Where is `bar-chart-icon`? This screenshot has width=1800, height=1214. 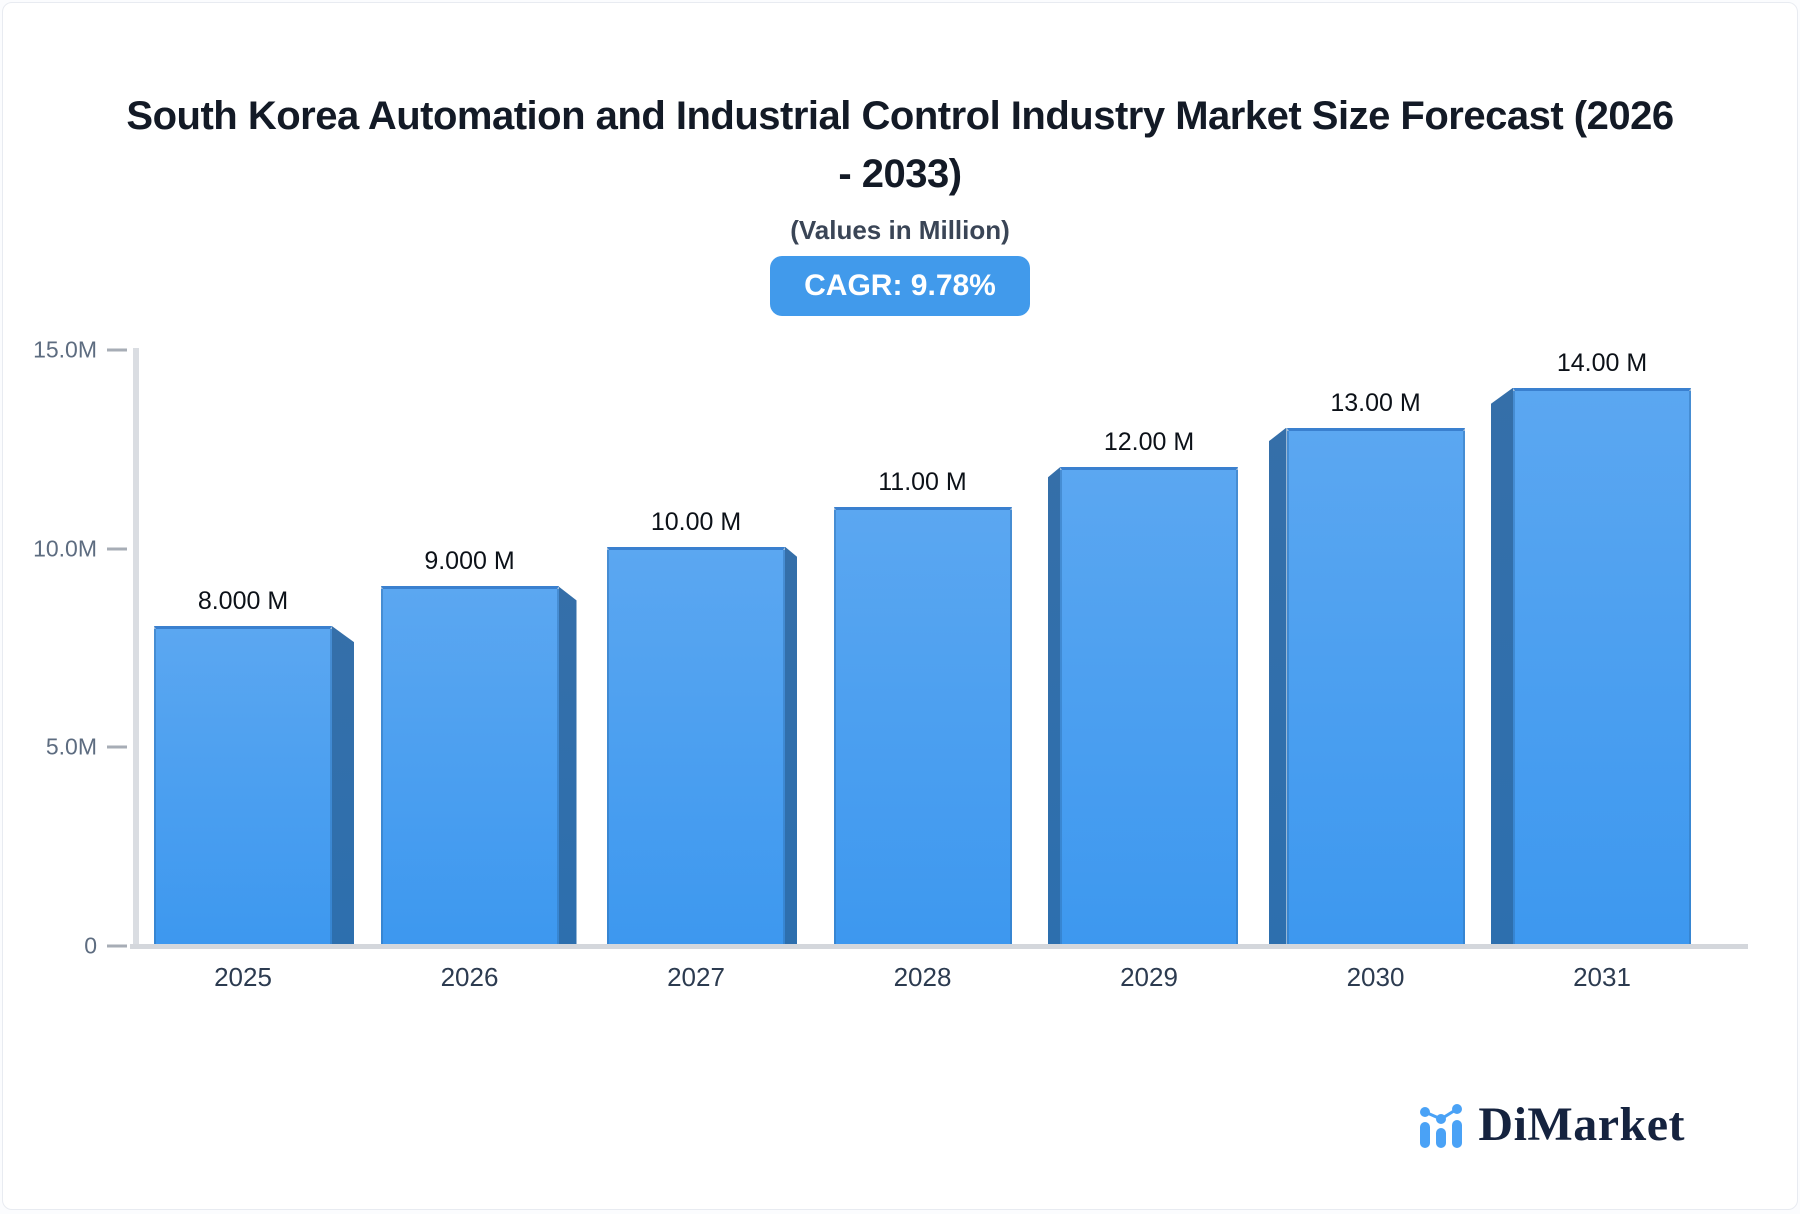 bar-chart-icon is located at coordinates (1441, 1125).